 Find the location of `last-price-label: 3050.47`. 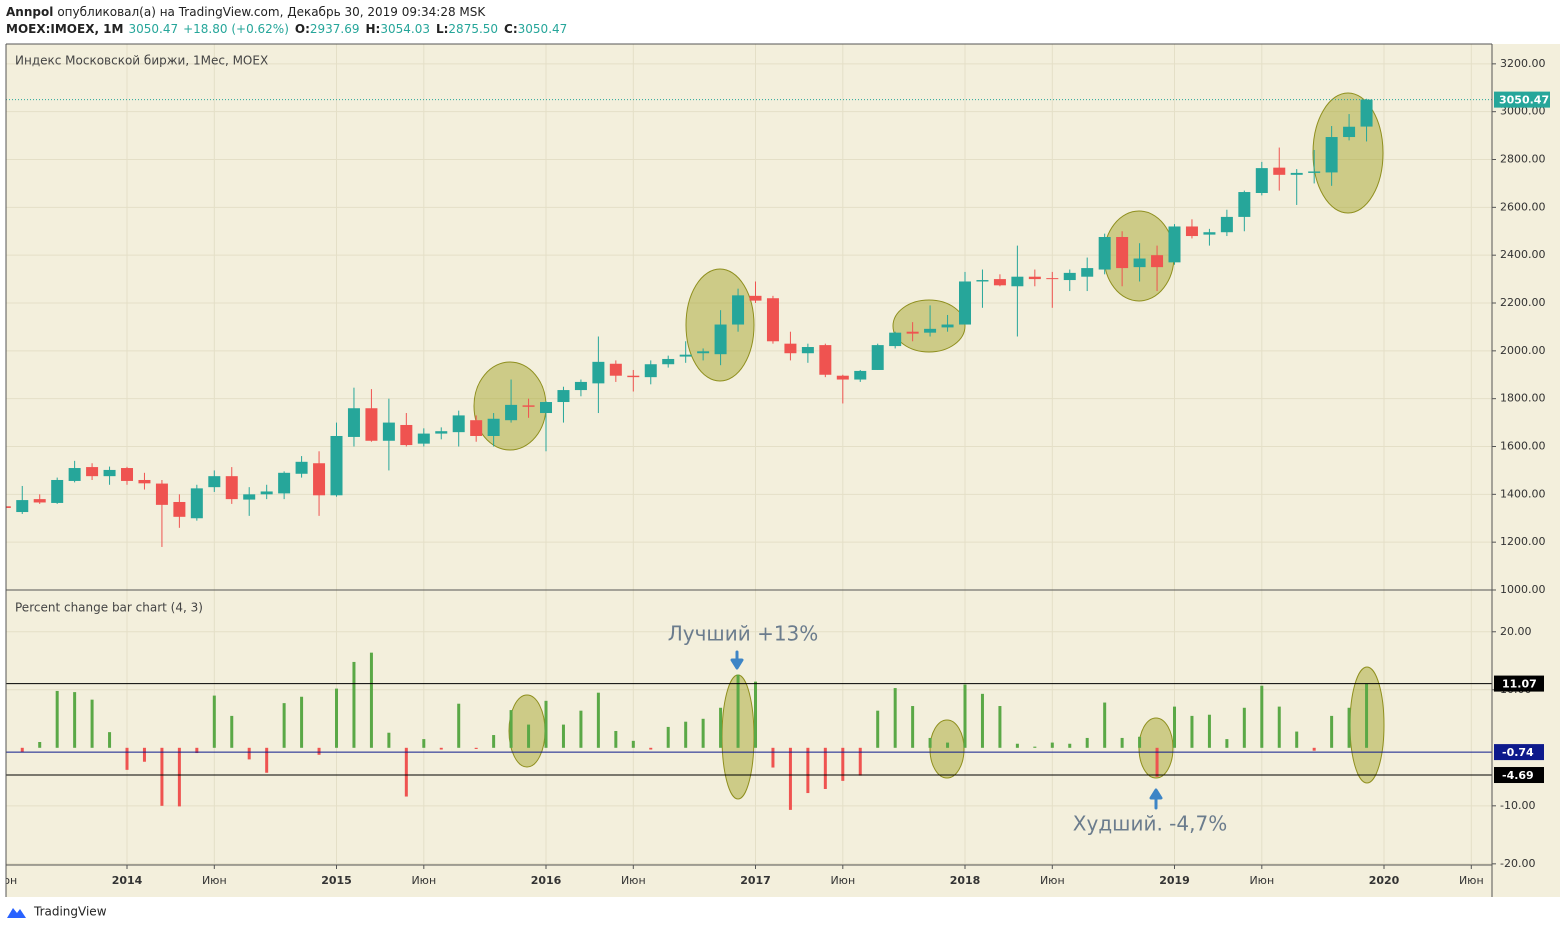

last-price-label: 3050.47 is located at coordinates (1524, 100).